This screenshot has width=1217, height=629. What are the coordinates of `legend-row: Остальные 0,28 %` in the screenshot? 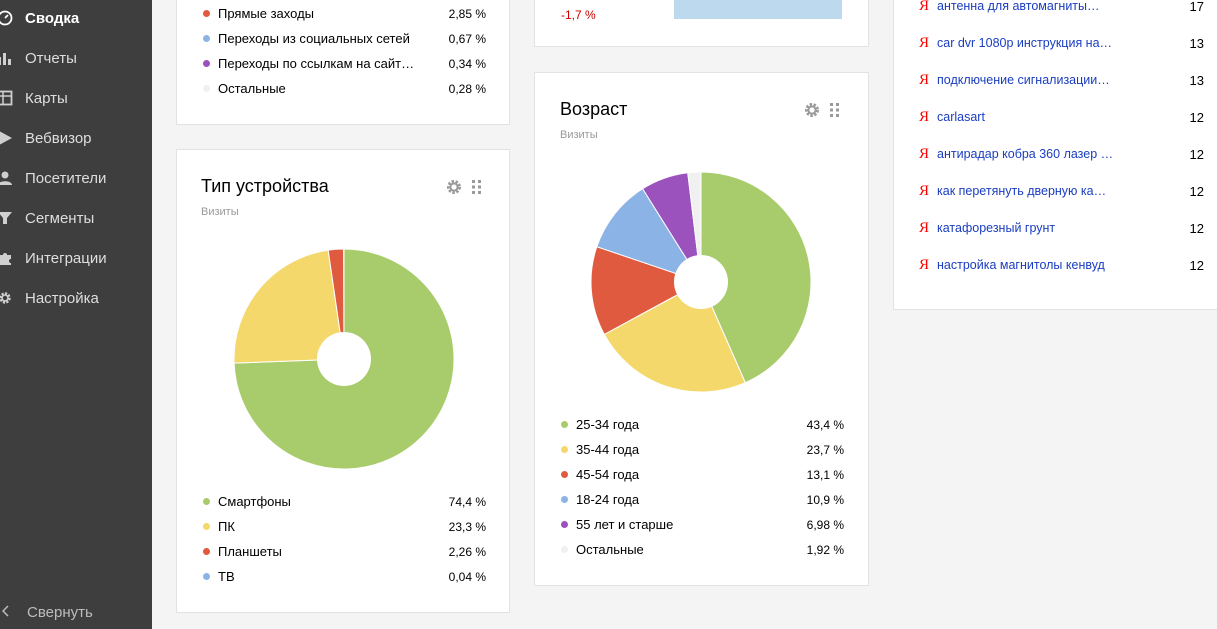 It's located at (344, 88).